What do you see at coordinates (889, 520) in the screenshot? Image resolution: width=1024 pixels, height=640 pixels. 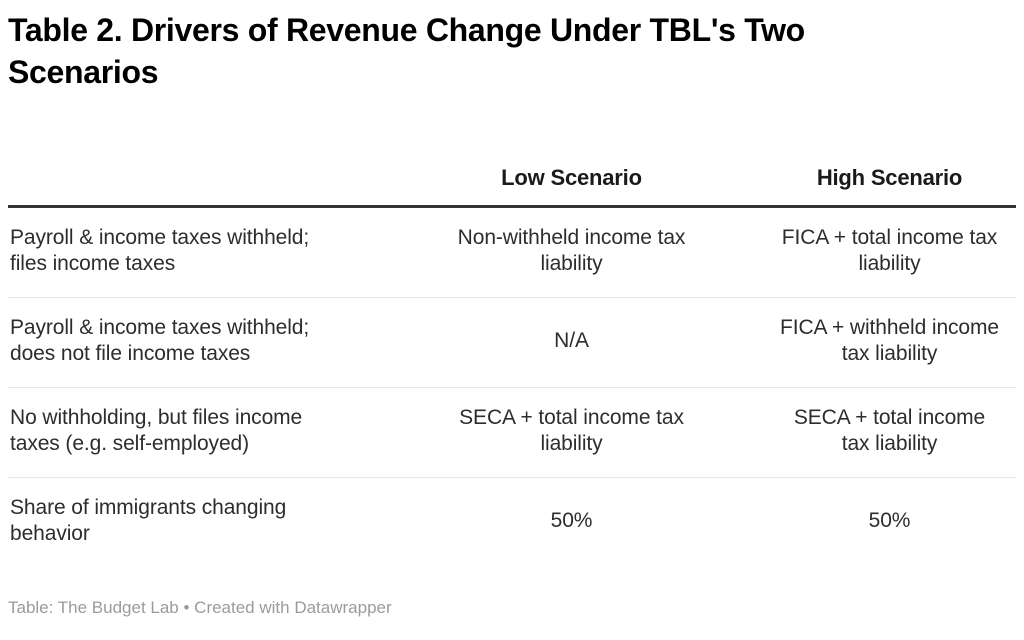 I see `high-scenario-cell: 50%` at bounding box center [889, 520].